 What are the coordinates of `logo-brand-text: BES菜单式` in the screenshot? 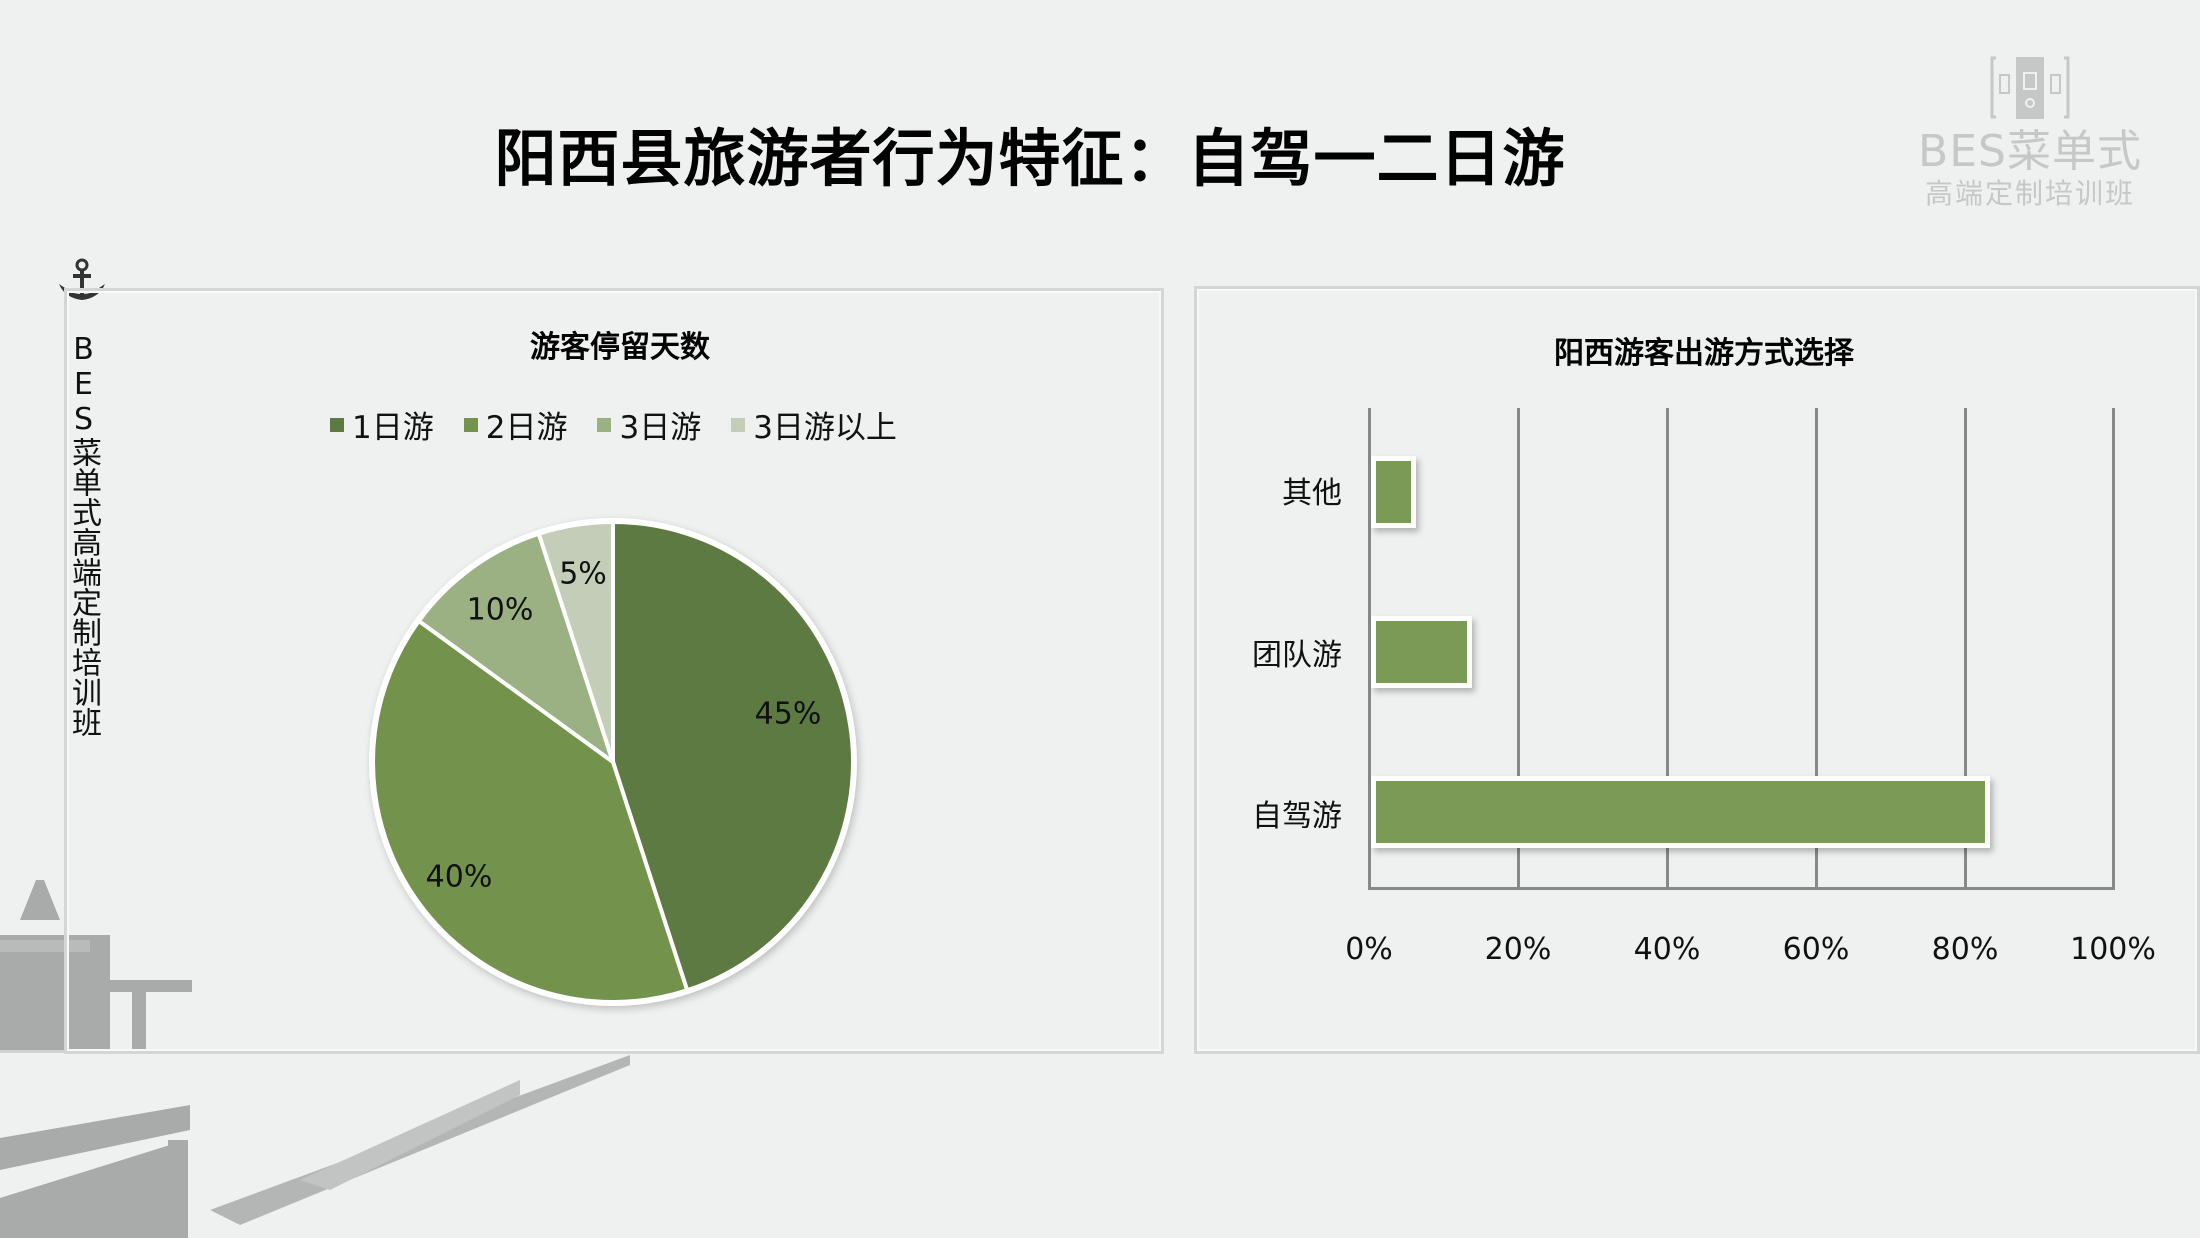 It's located at (2030, 151).